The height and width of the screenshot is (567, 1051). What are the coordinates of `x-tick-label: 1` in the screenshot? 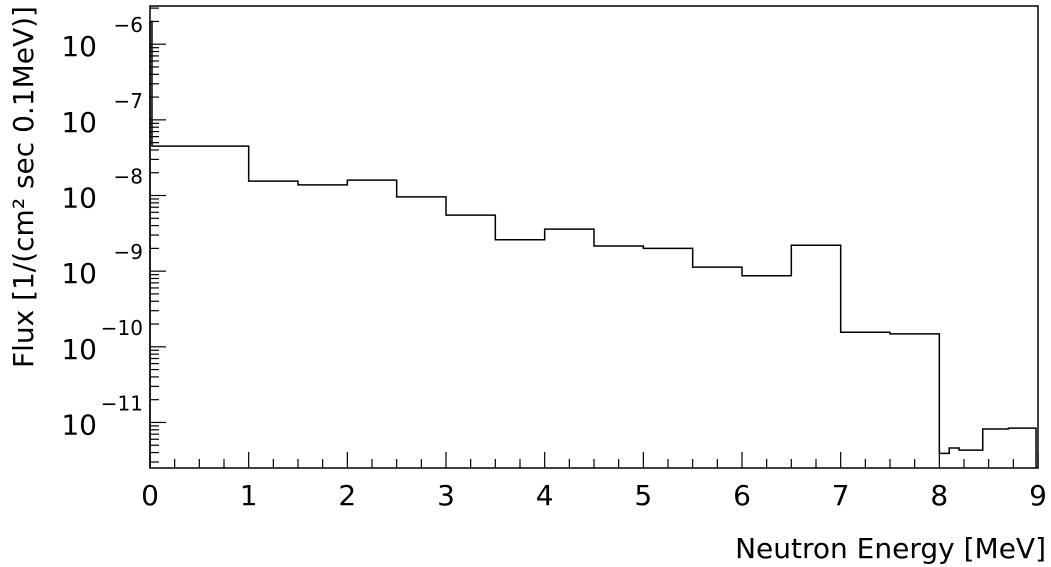 It's located at (249, 495).